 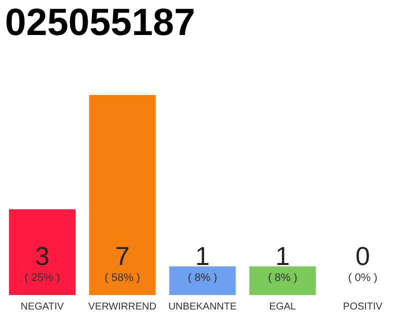 What do you see at coordinates (122, 278) in the screenshot?
I see `annotation: ( 58% )` at bounding box center [122, 278].